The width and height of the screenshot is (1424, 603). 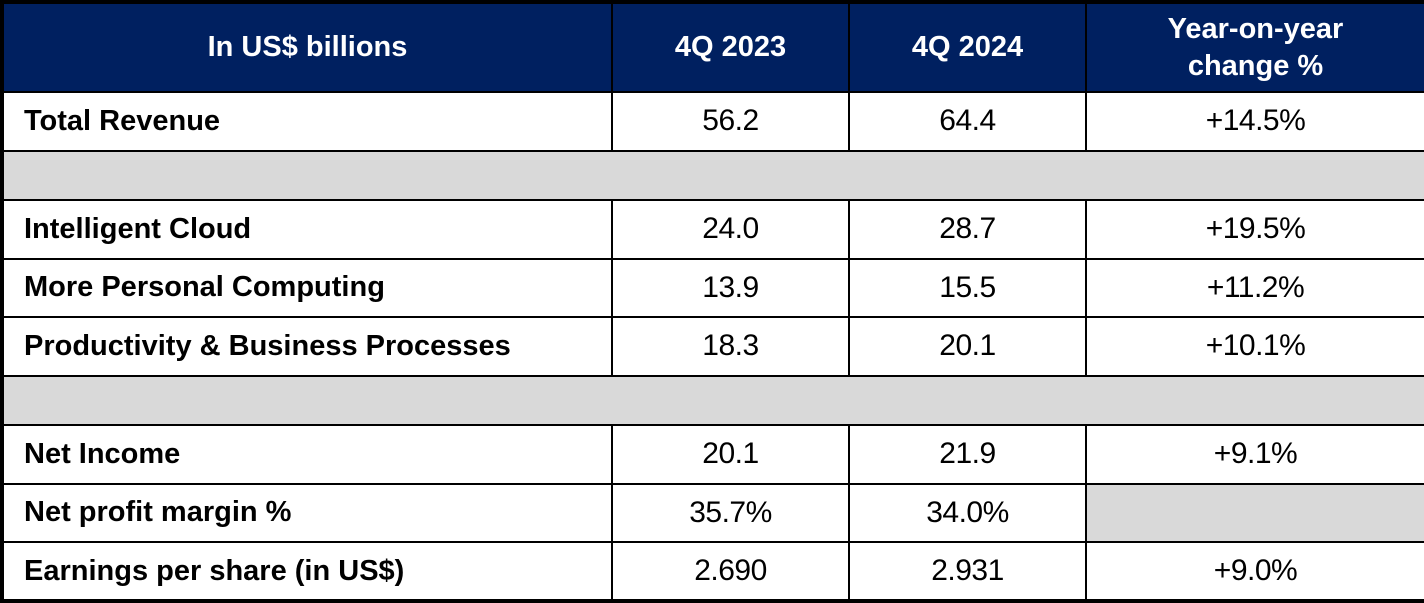 I want to click on cell-q4-2023: 35.7%, so click(x=730, y=513).